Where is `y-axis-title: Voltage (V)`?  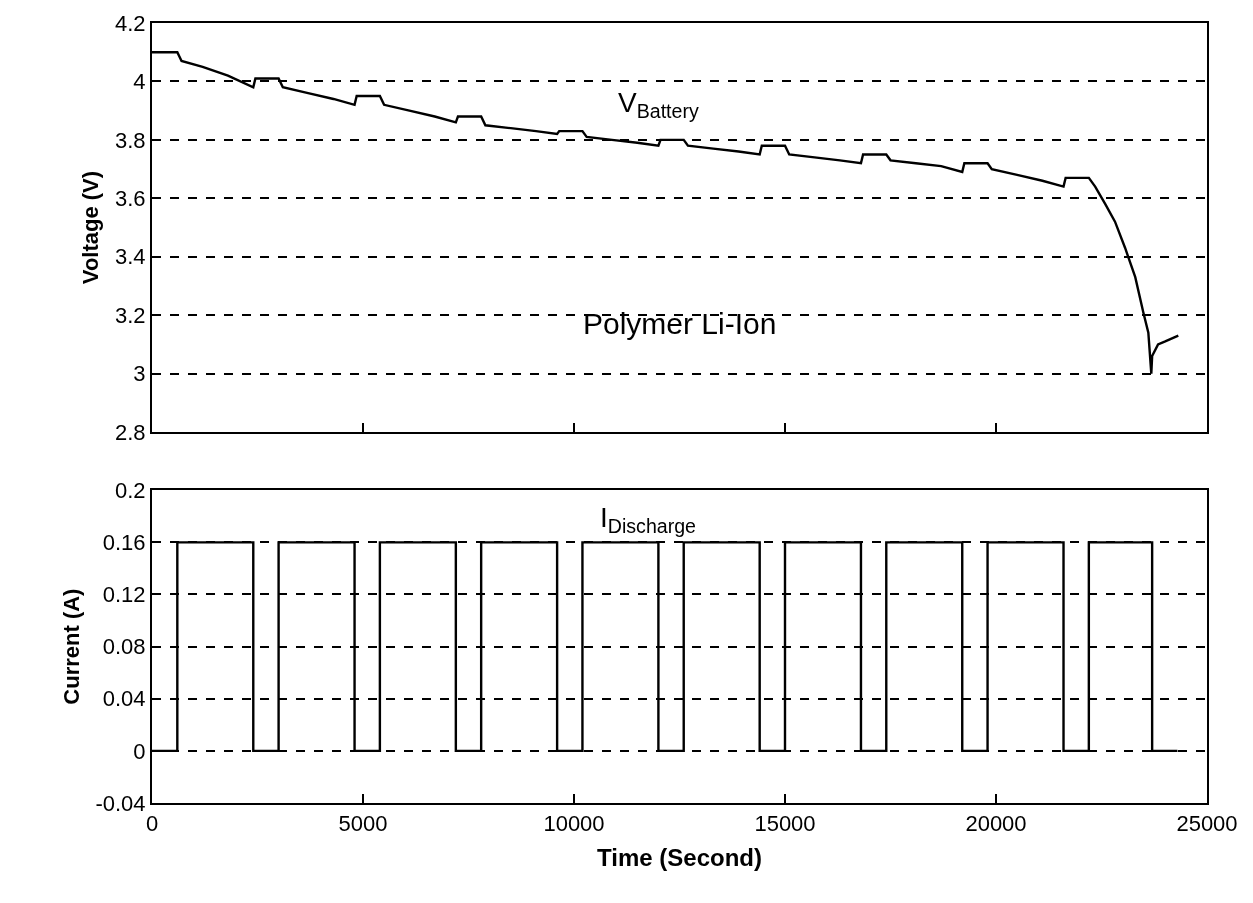 y-axis-title: Voltage (V) is located at coordinates (91, 227).